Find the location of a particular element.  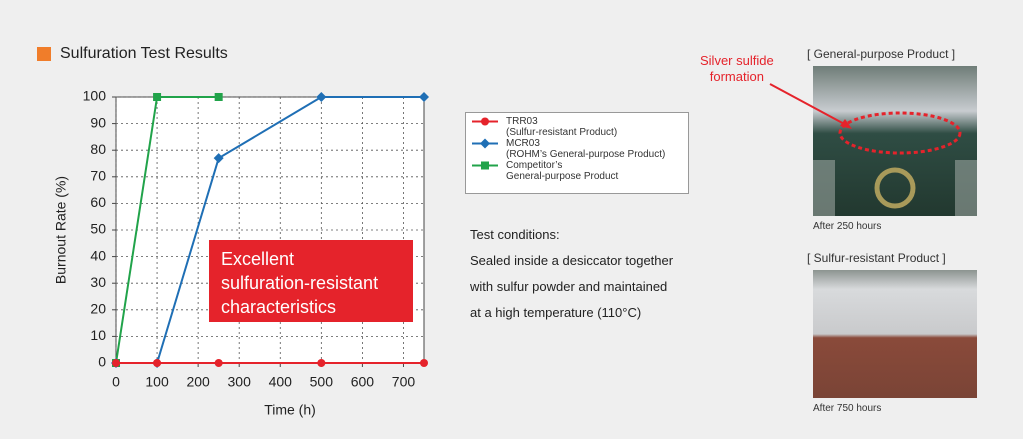

legend-label: TRR03 (Sulfur-resistant Product) is located at coordinates (562, 127).